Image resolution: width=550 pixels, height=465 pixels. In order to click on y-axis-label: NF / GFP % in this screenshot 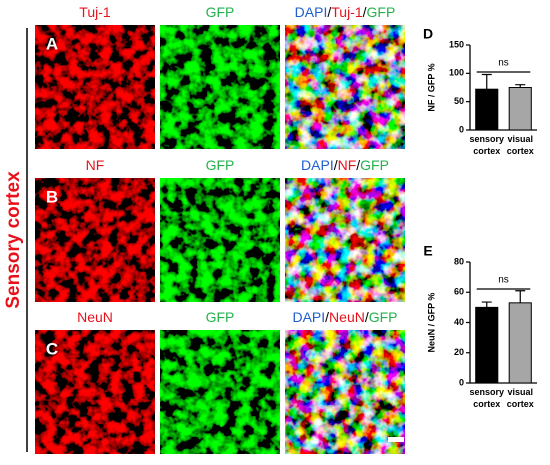, I will do `click(431, 87)`.